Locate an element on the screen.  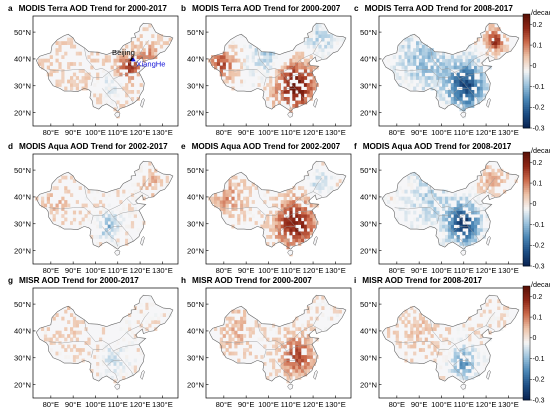
panel-letter: d is located at coordinates (10, 146).